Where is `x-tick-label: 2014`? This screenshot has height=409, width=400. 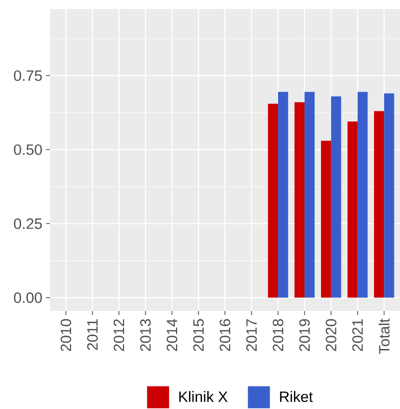
x-tick-label: 2014 is located at coordinates (172, 335).